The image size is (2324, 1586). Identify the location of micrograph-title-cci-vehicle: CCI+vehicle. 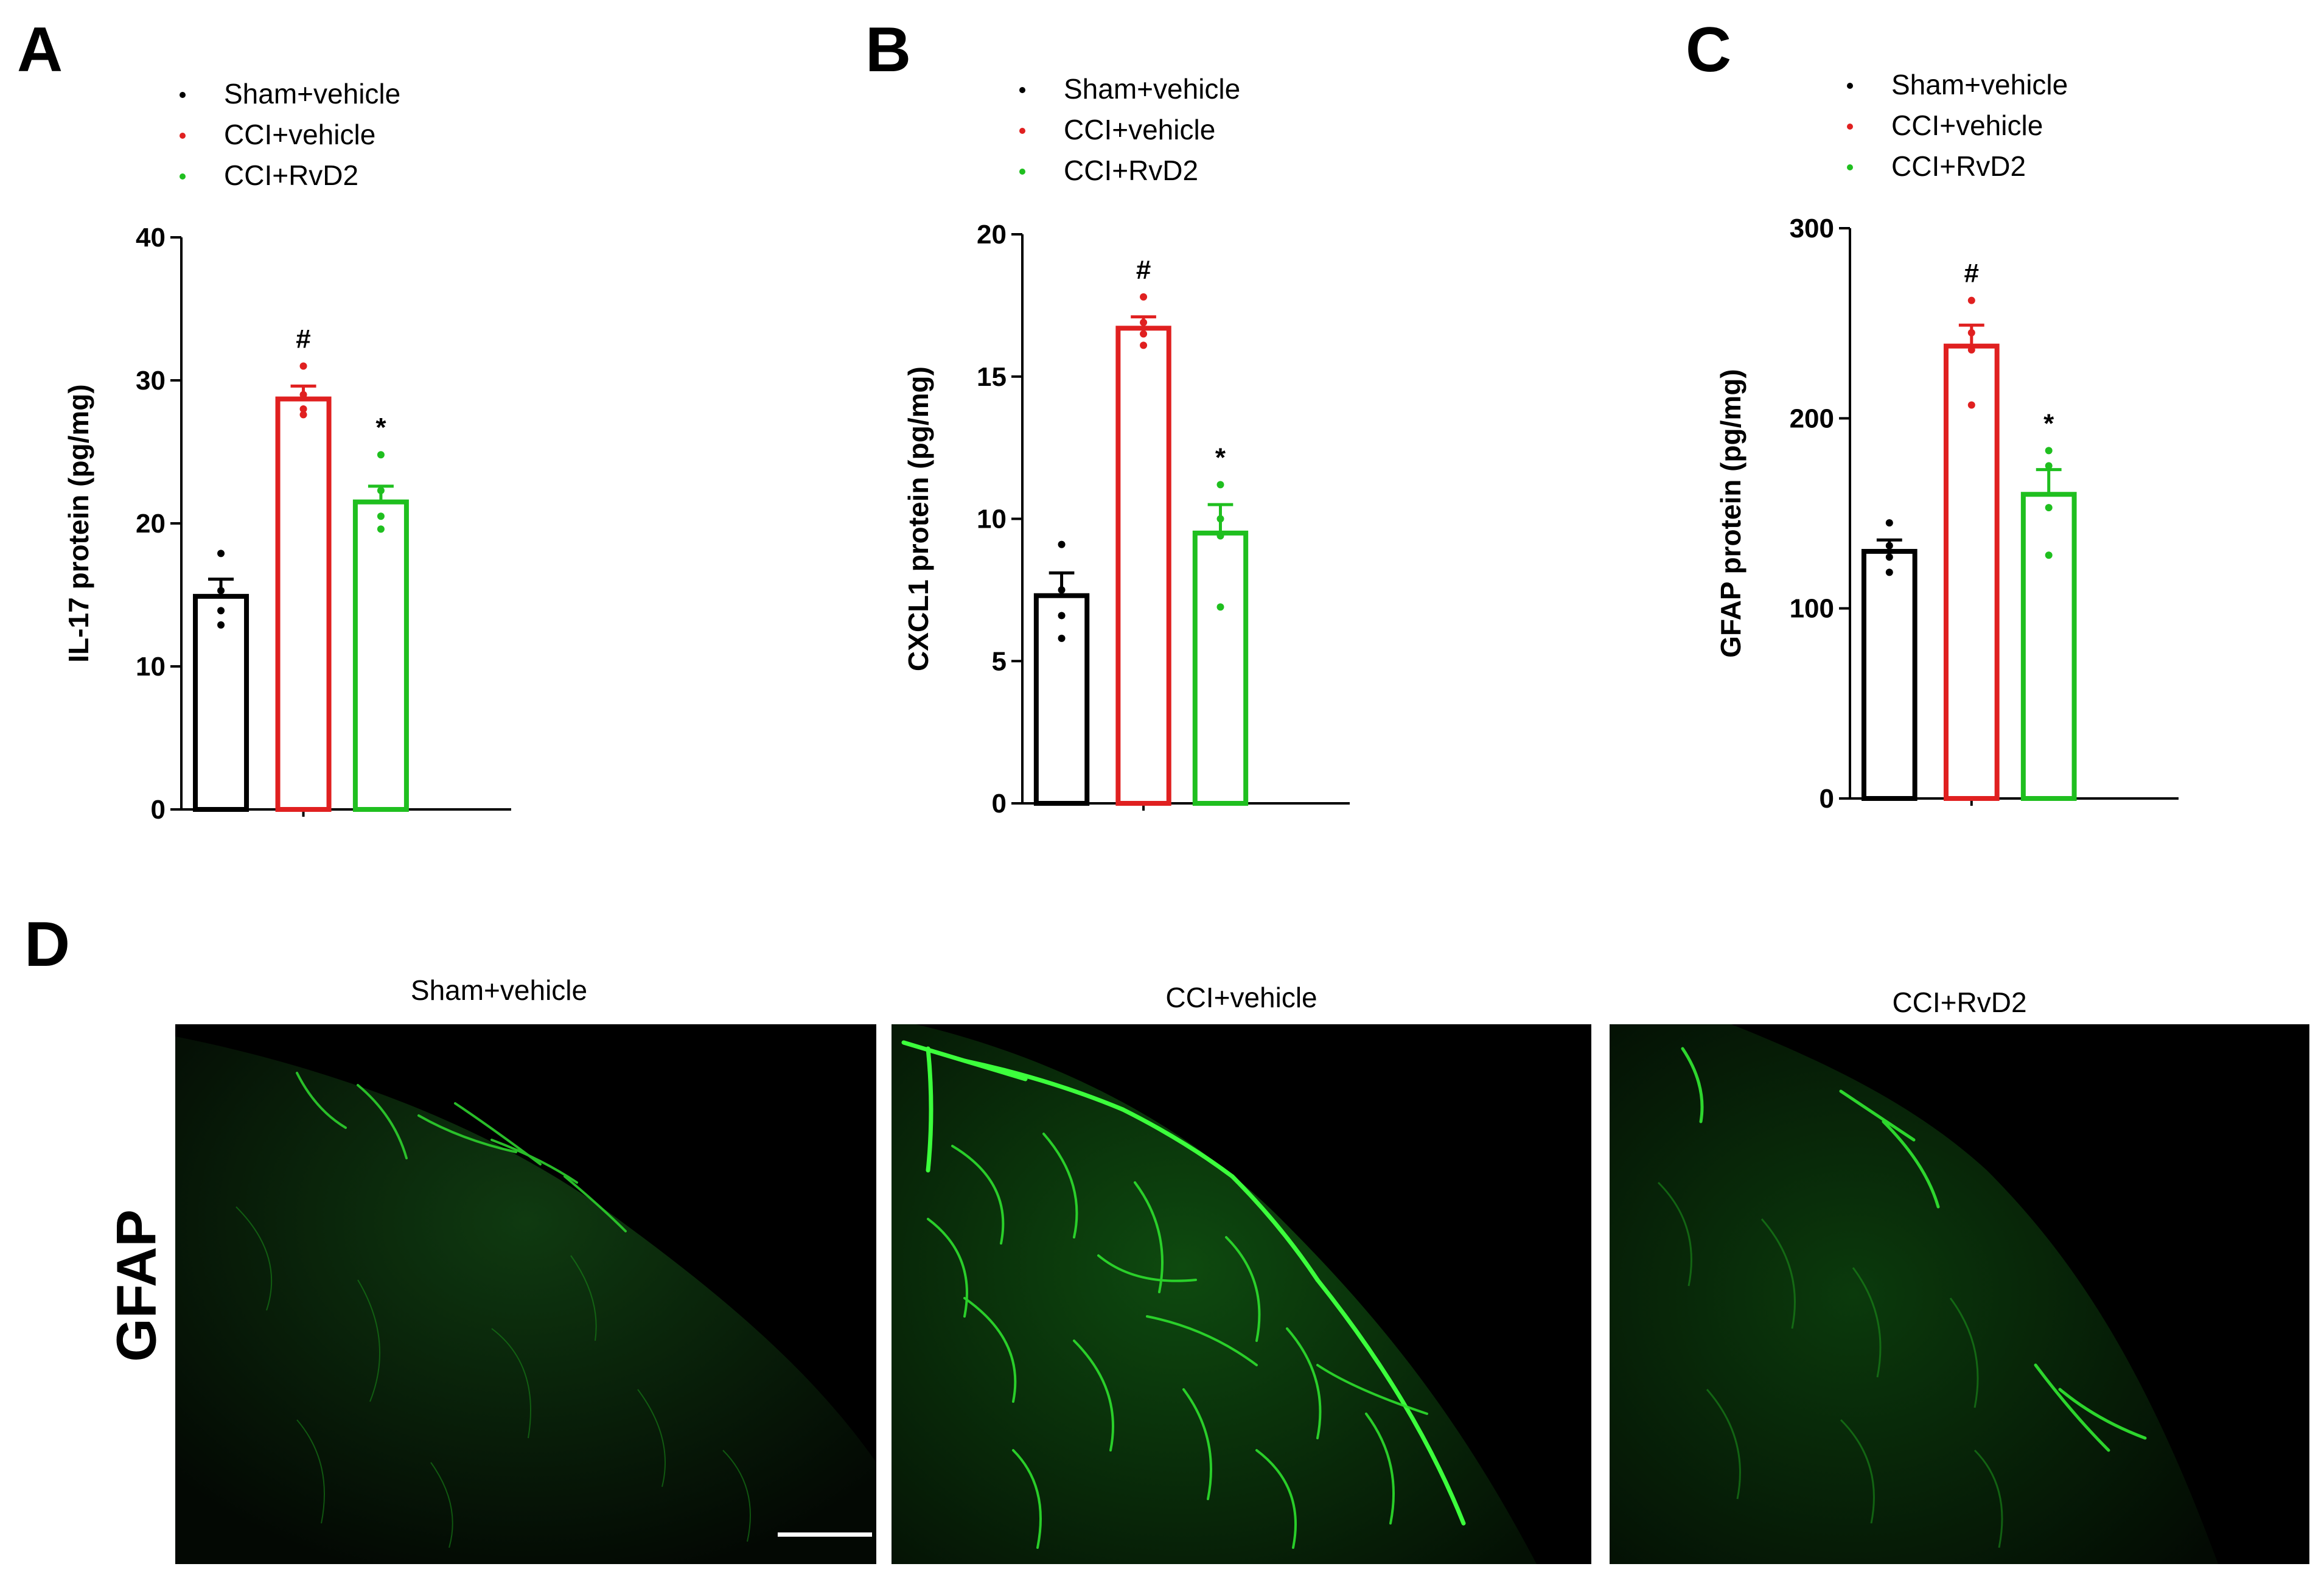
(1241, 997).